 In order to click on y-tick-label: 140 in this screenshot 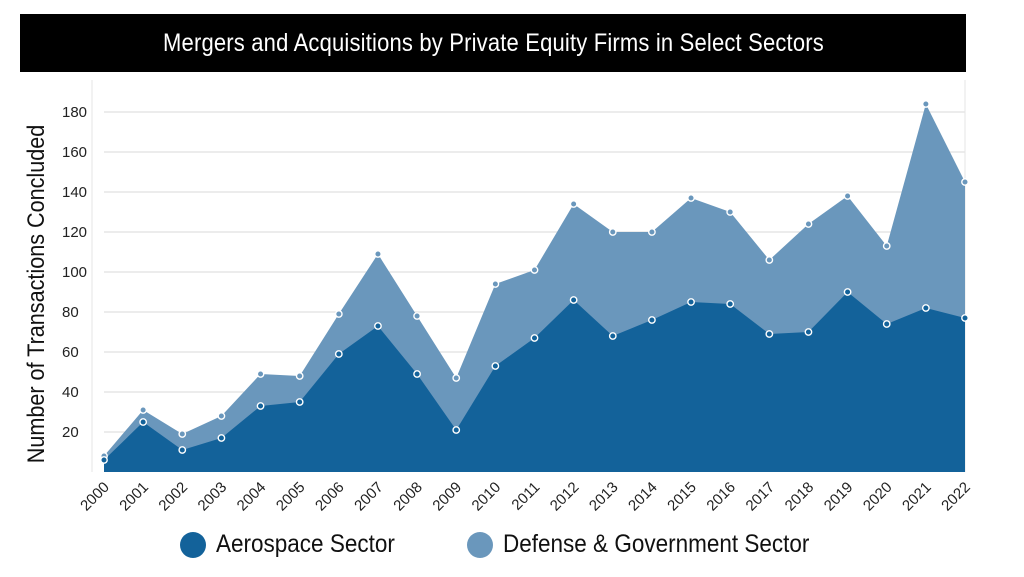, I will do `click(74, 192)`.